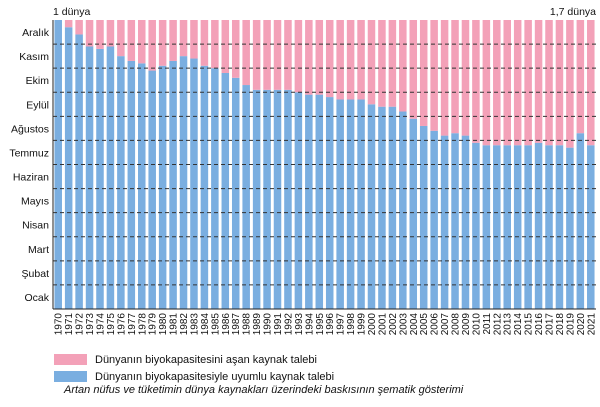 The height and width of the screenshot is (407, 600). What do you see at coordinates (70, 359) in the screenshot?
I see `legend-swatch-excess` at bounding box center [70, 359].